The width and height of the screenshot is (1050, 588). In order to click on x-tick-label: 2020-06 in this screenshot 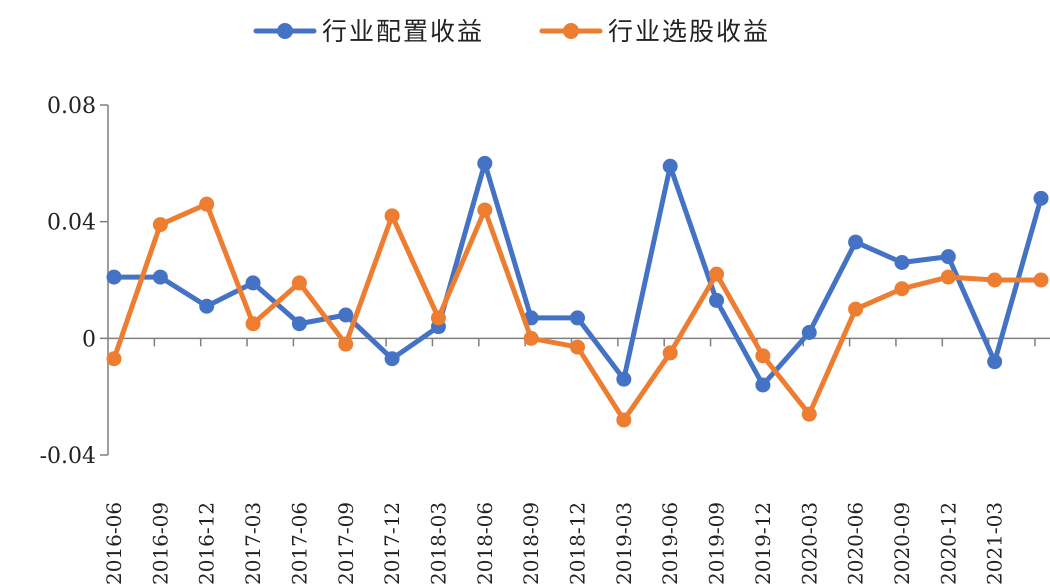, I will do `click(856, 543)`.